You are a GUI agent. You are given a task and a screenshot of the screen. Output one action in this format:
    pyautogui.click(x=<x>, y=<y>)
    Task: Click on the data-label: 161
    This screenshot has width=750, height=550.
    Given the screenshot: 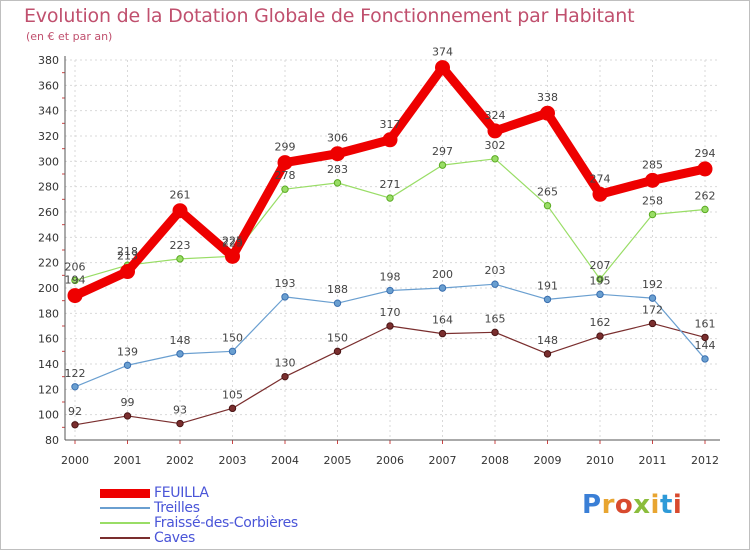 What is the action you would take?
    pyautogui.click(x=705, y=323)
    